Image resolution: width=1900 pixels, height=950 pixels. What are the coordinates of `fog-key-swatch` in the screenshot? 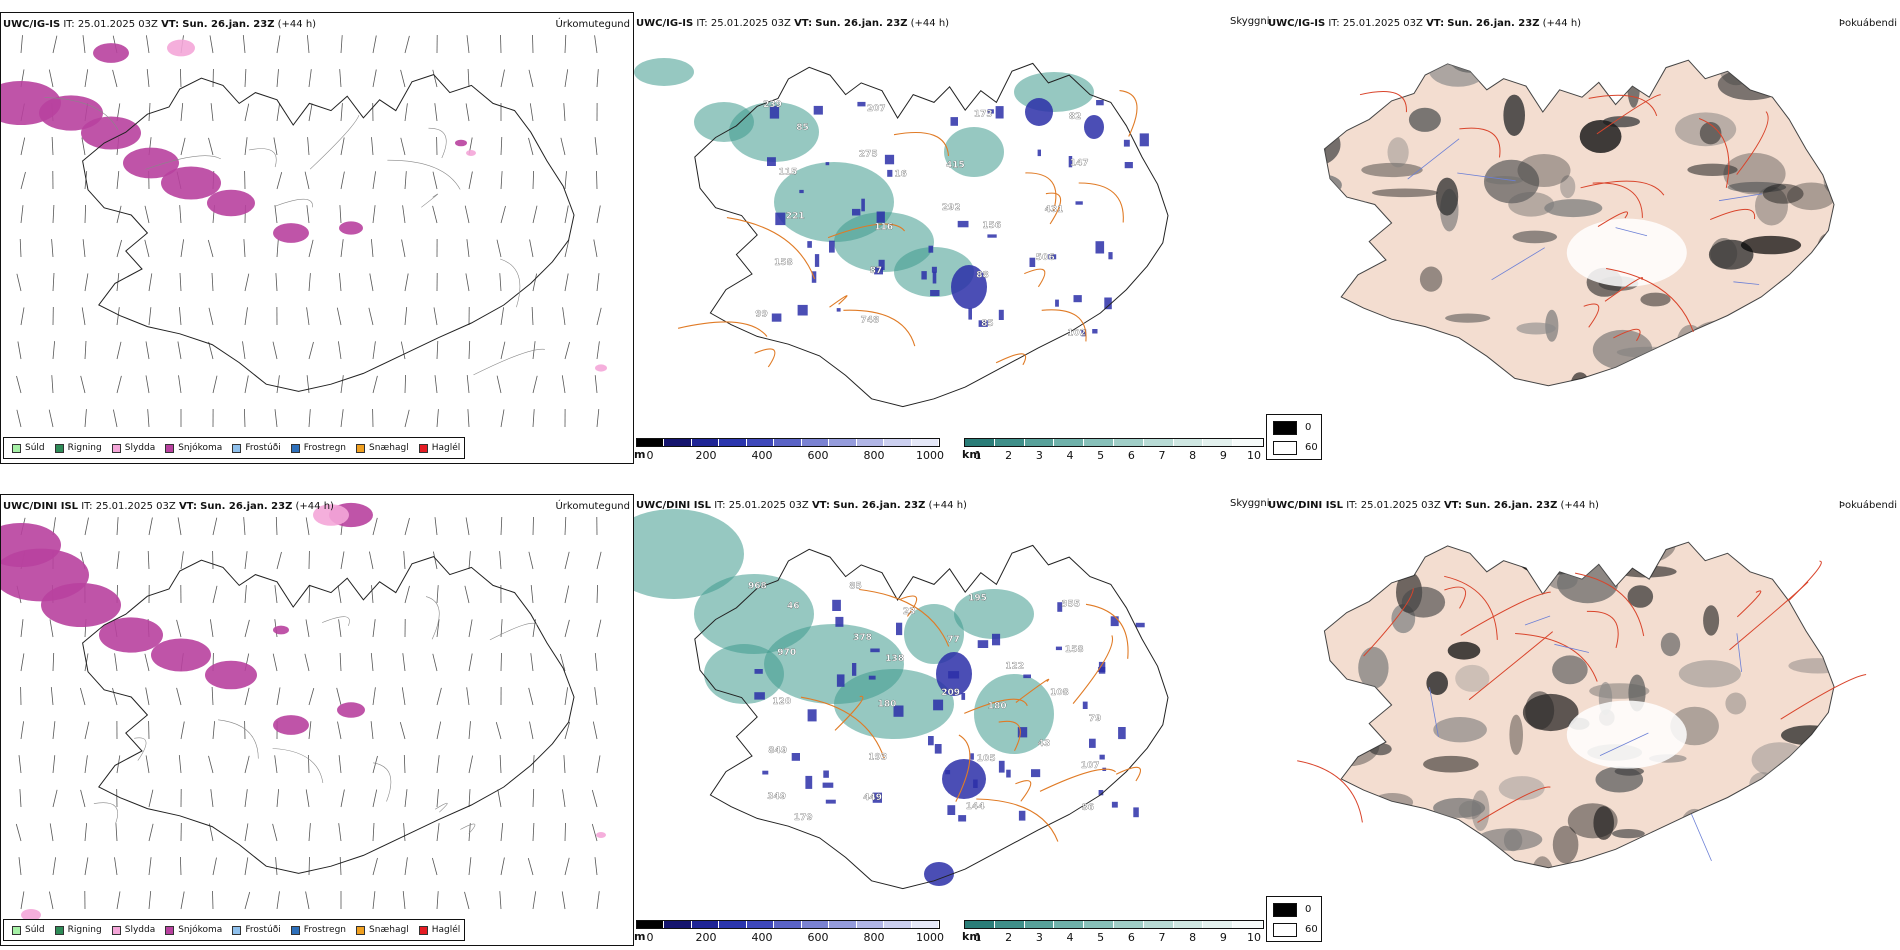 It's located at (1285, 930).